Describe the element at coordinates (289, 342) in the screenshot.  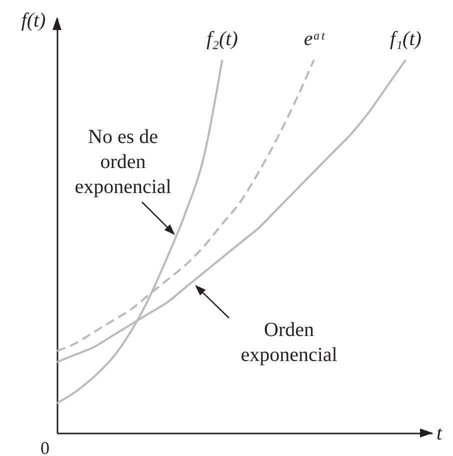
I see `annotation: Orden exponencial` at that location.